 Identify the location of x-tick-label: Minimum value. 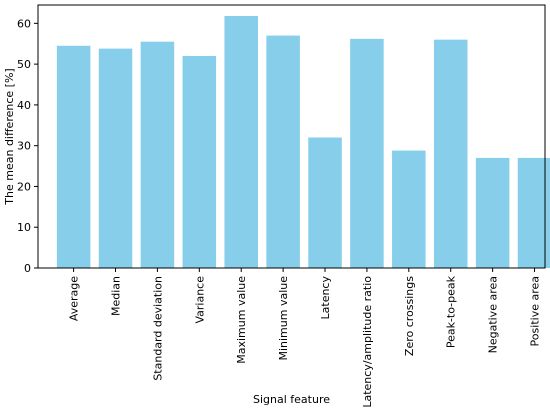
(283, 318).